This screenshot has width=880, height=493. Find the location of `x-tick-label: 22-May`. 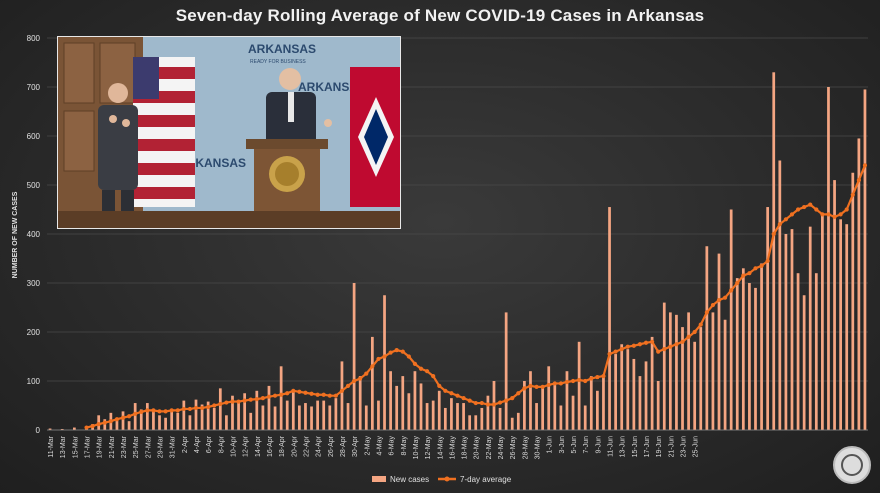

x-tick-label: 22-May is located at coordinates (489, 448).